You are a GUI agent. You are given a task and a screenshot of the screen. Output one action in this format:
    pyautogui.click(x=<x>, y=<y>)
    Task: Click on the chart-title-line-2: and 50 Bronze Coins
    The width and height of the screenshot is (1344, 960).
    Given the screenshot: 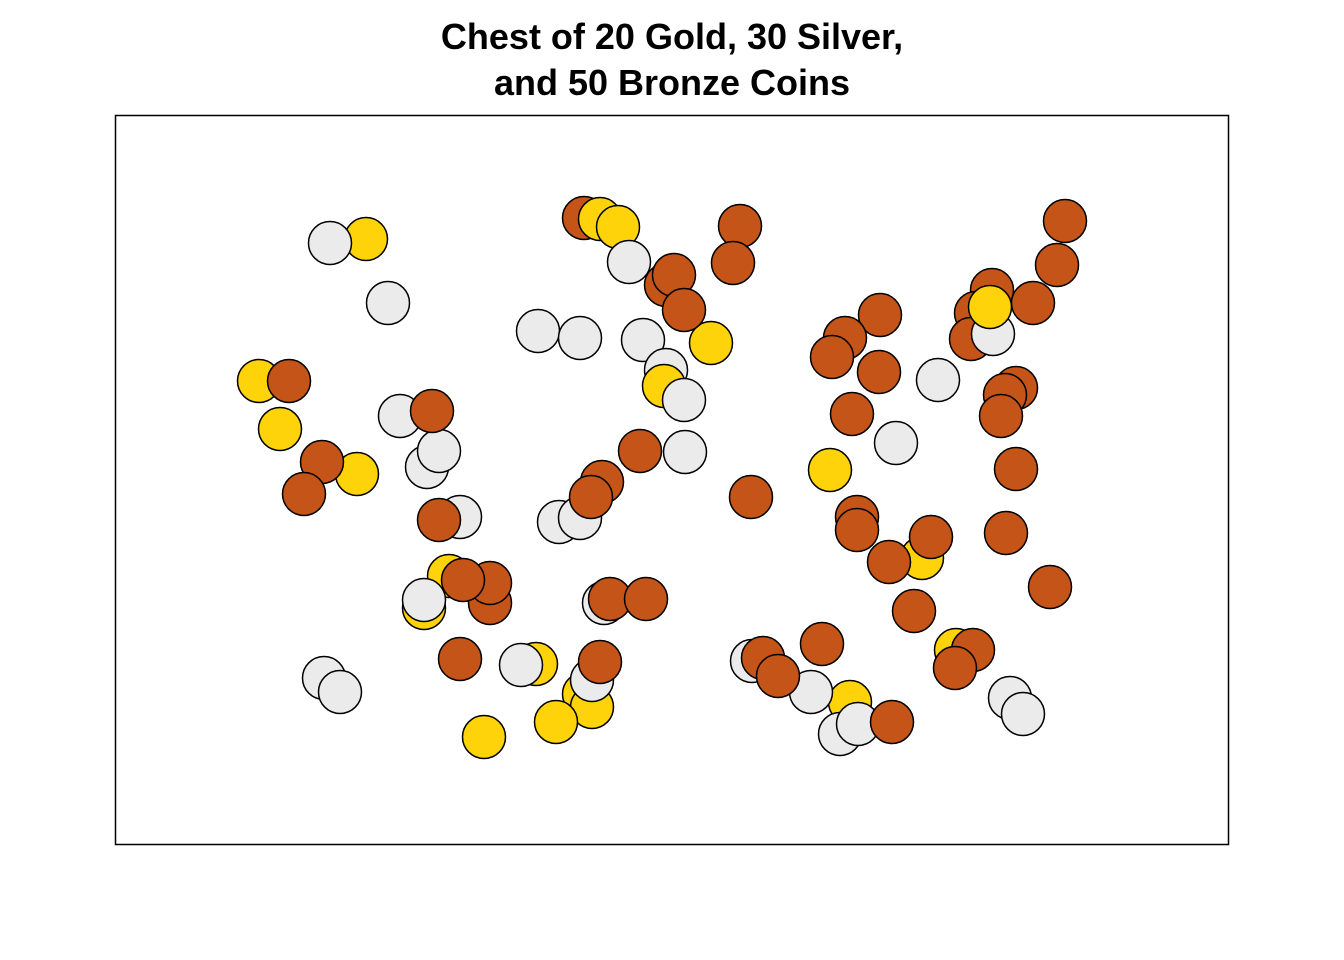 What is the action you would take?
    pyautogui.click(x=672, y=82)
    